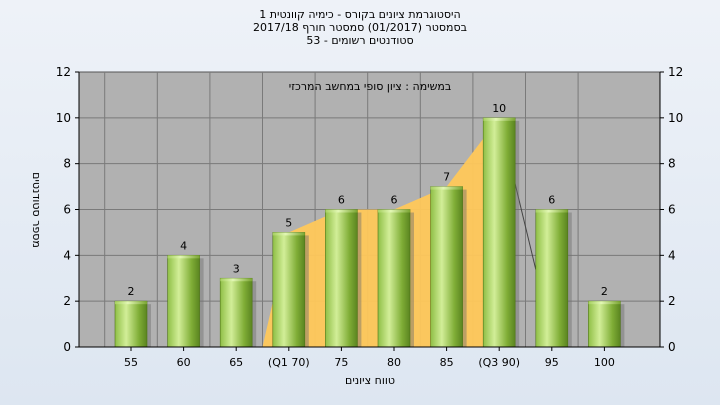 The image size is (720, 405). What do you see at coordinates (446, 177) in the screenshot?
I see `data-label: 7` at bounding box center [446, 177].